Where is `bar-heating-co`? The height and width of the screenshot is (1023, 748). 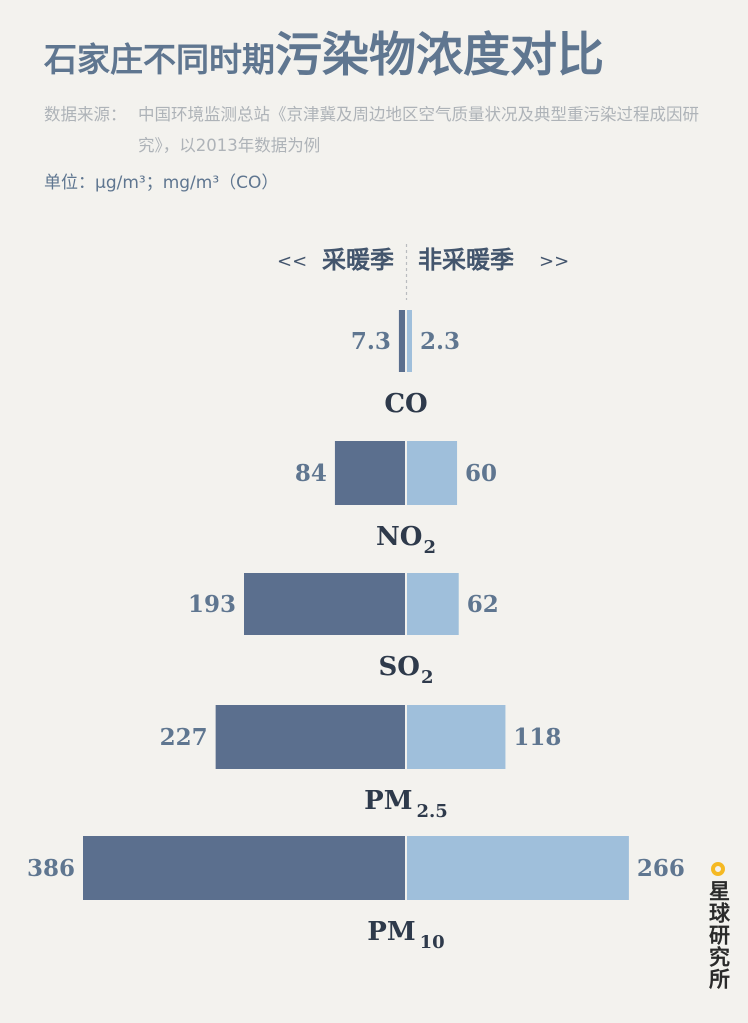
bar-heating-co is located at coordinates (401, 341).